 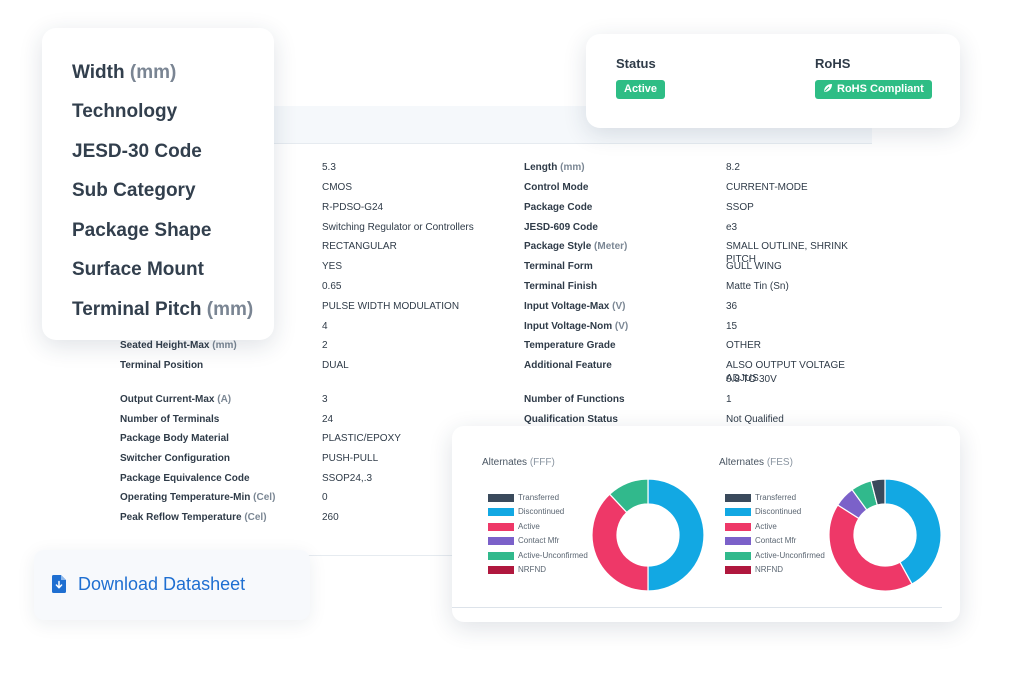 I want to click on spec-label-text: Additional Feature, so click(x=568, y=365).